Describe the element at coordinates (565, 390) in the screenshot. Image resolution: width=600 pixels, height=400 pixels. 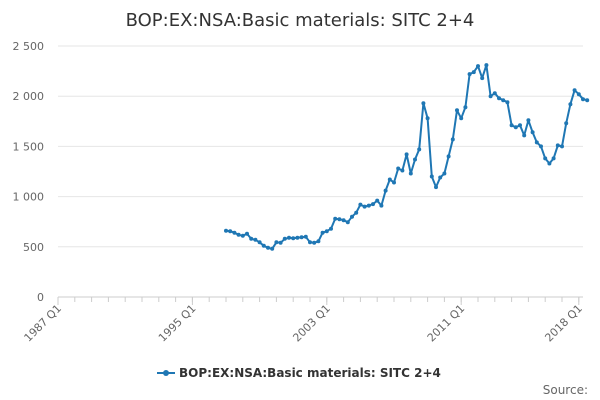
I see `source-label: Source:` at that location.